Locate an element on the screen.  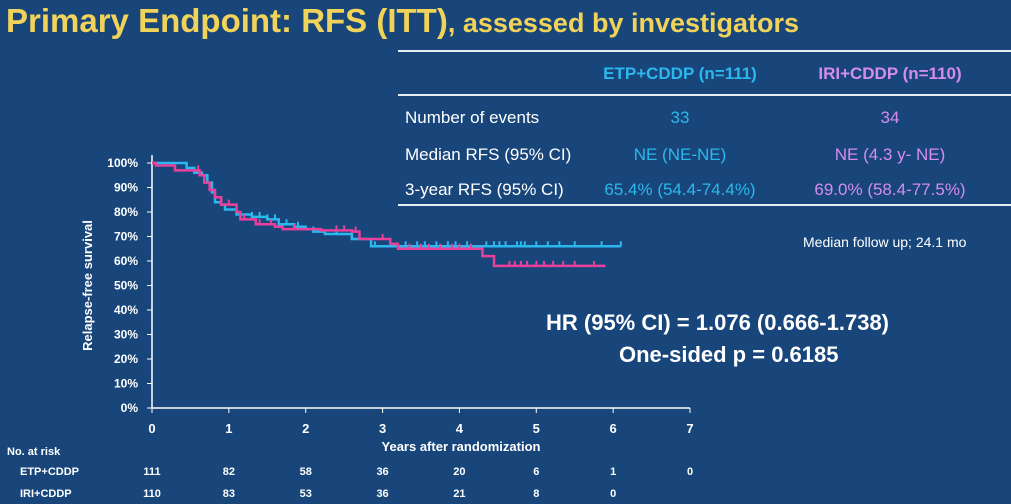
iri-events: 34 is located at coordinates (890, 117).